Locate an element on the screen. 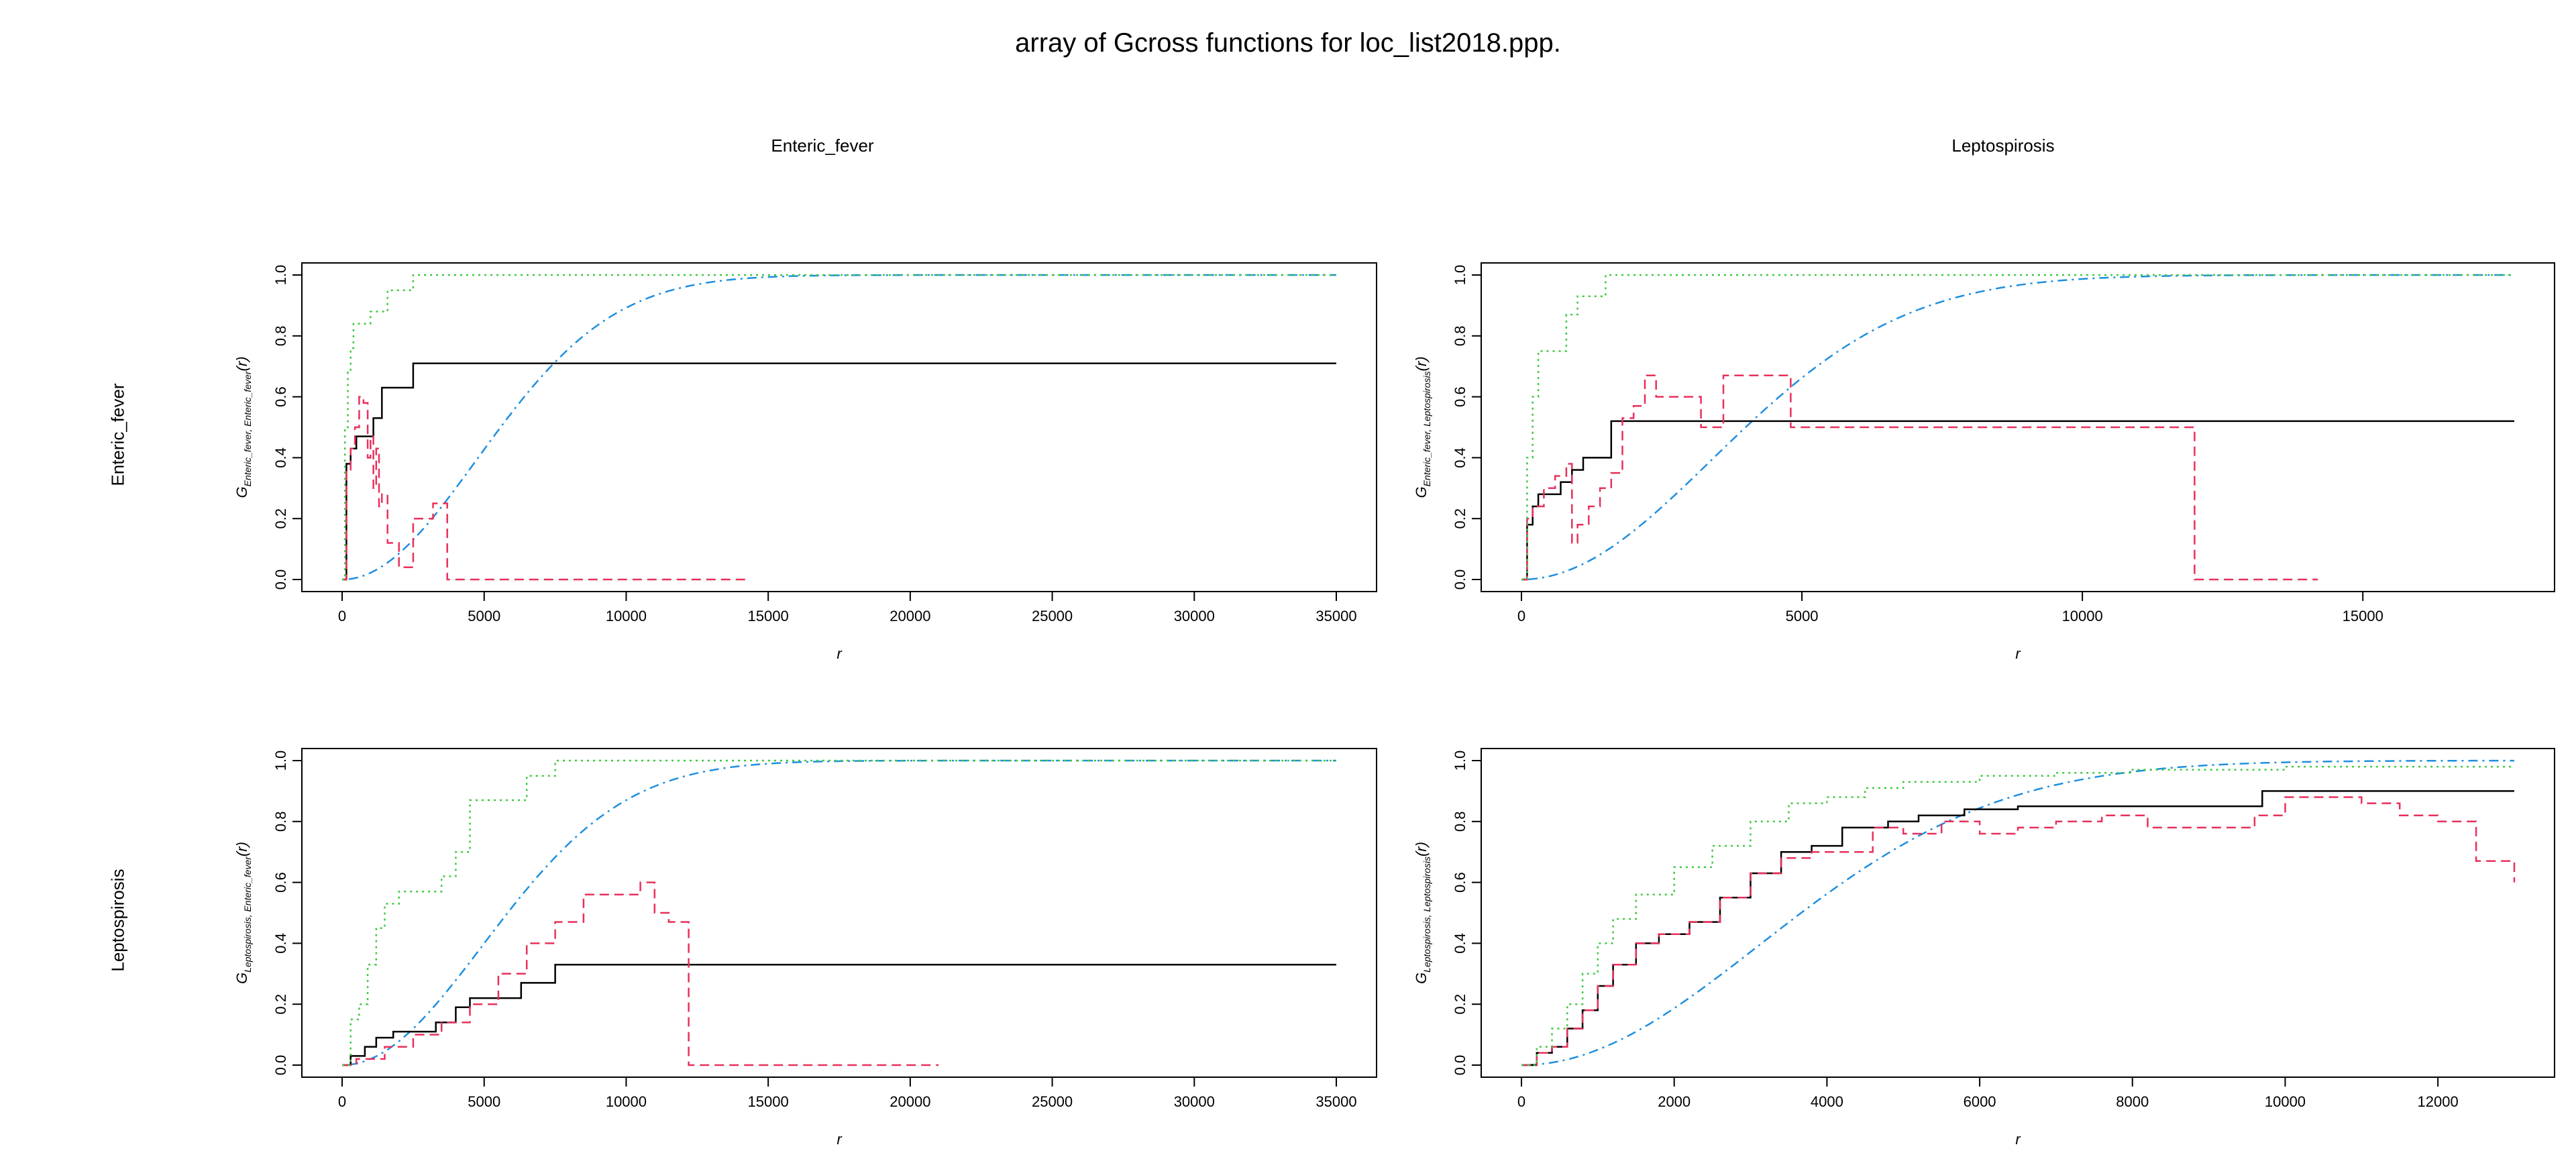 The width and height of the screenshot is (2576, 1159). column-header-enteric-fever: Enteric_fever is located at coordinates (822, 145).